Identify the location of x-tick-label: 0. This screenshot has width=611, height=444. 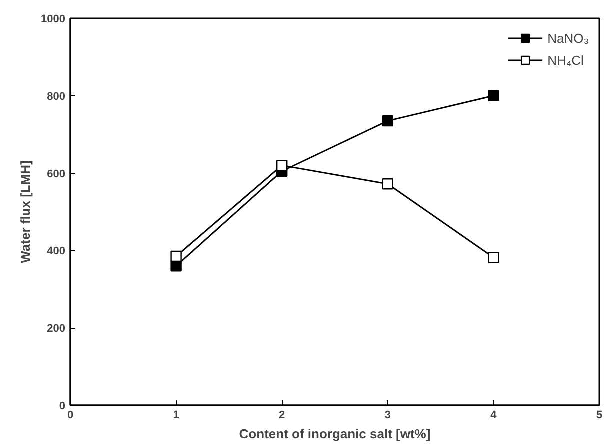
(70, 416).